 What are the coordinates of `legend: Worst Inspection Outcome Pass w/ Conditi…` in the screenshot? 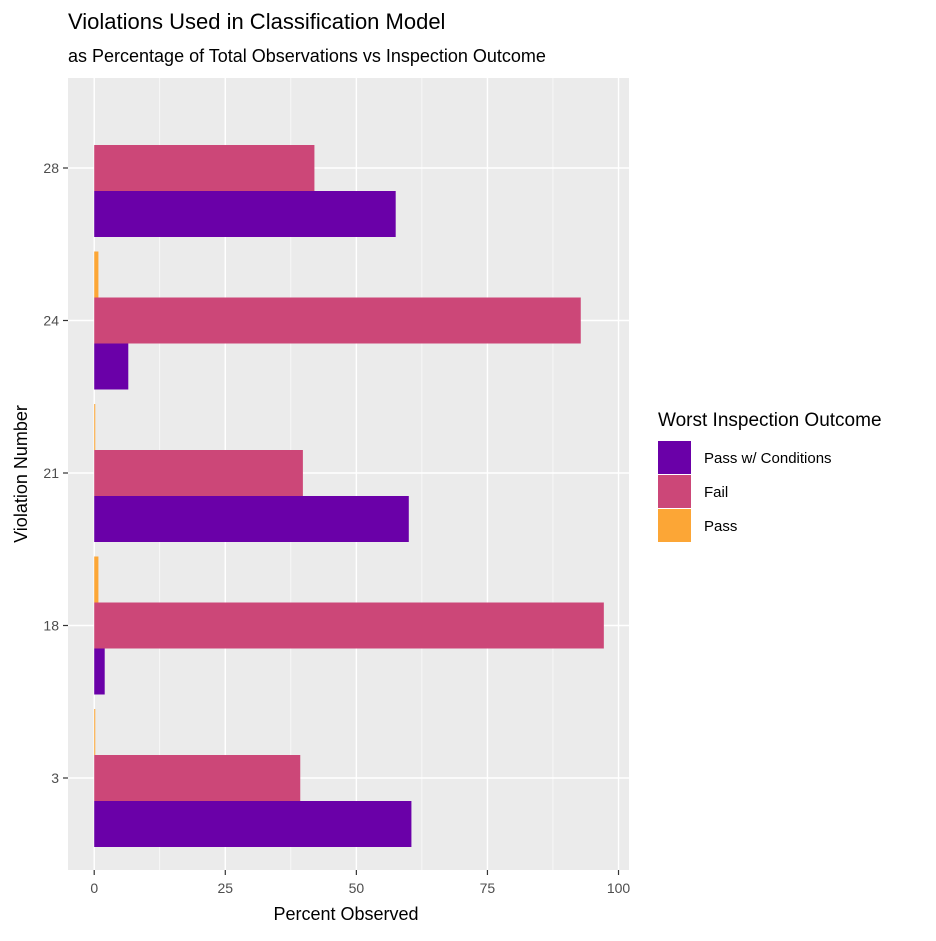 It's located at (770, 476).